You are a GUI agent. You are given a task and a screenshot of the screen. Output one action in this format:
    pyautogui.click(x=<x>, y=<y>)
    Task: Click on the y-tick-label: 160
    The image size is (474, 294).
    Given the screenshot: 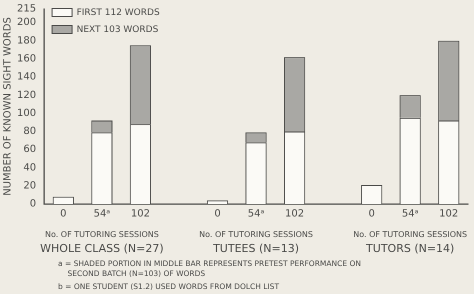 What is the action you would take?
    pyautogui.click(x=26, y=58)
    